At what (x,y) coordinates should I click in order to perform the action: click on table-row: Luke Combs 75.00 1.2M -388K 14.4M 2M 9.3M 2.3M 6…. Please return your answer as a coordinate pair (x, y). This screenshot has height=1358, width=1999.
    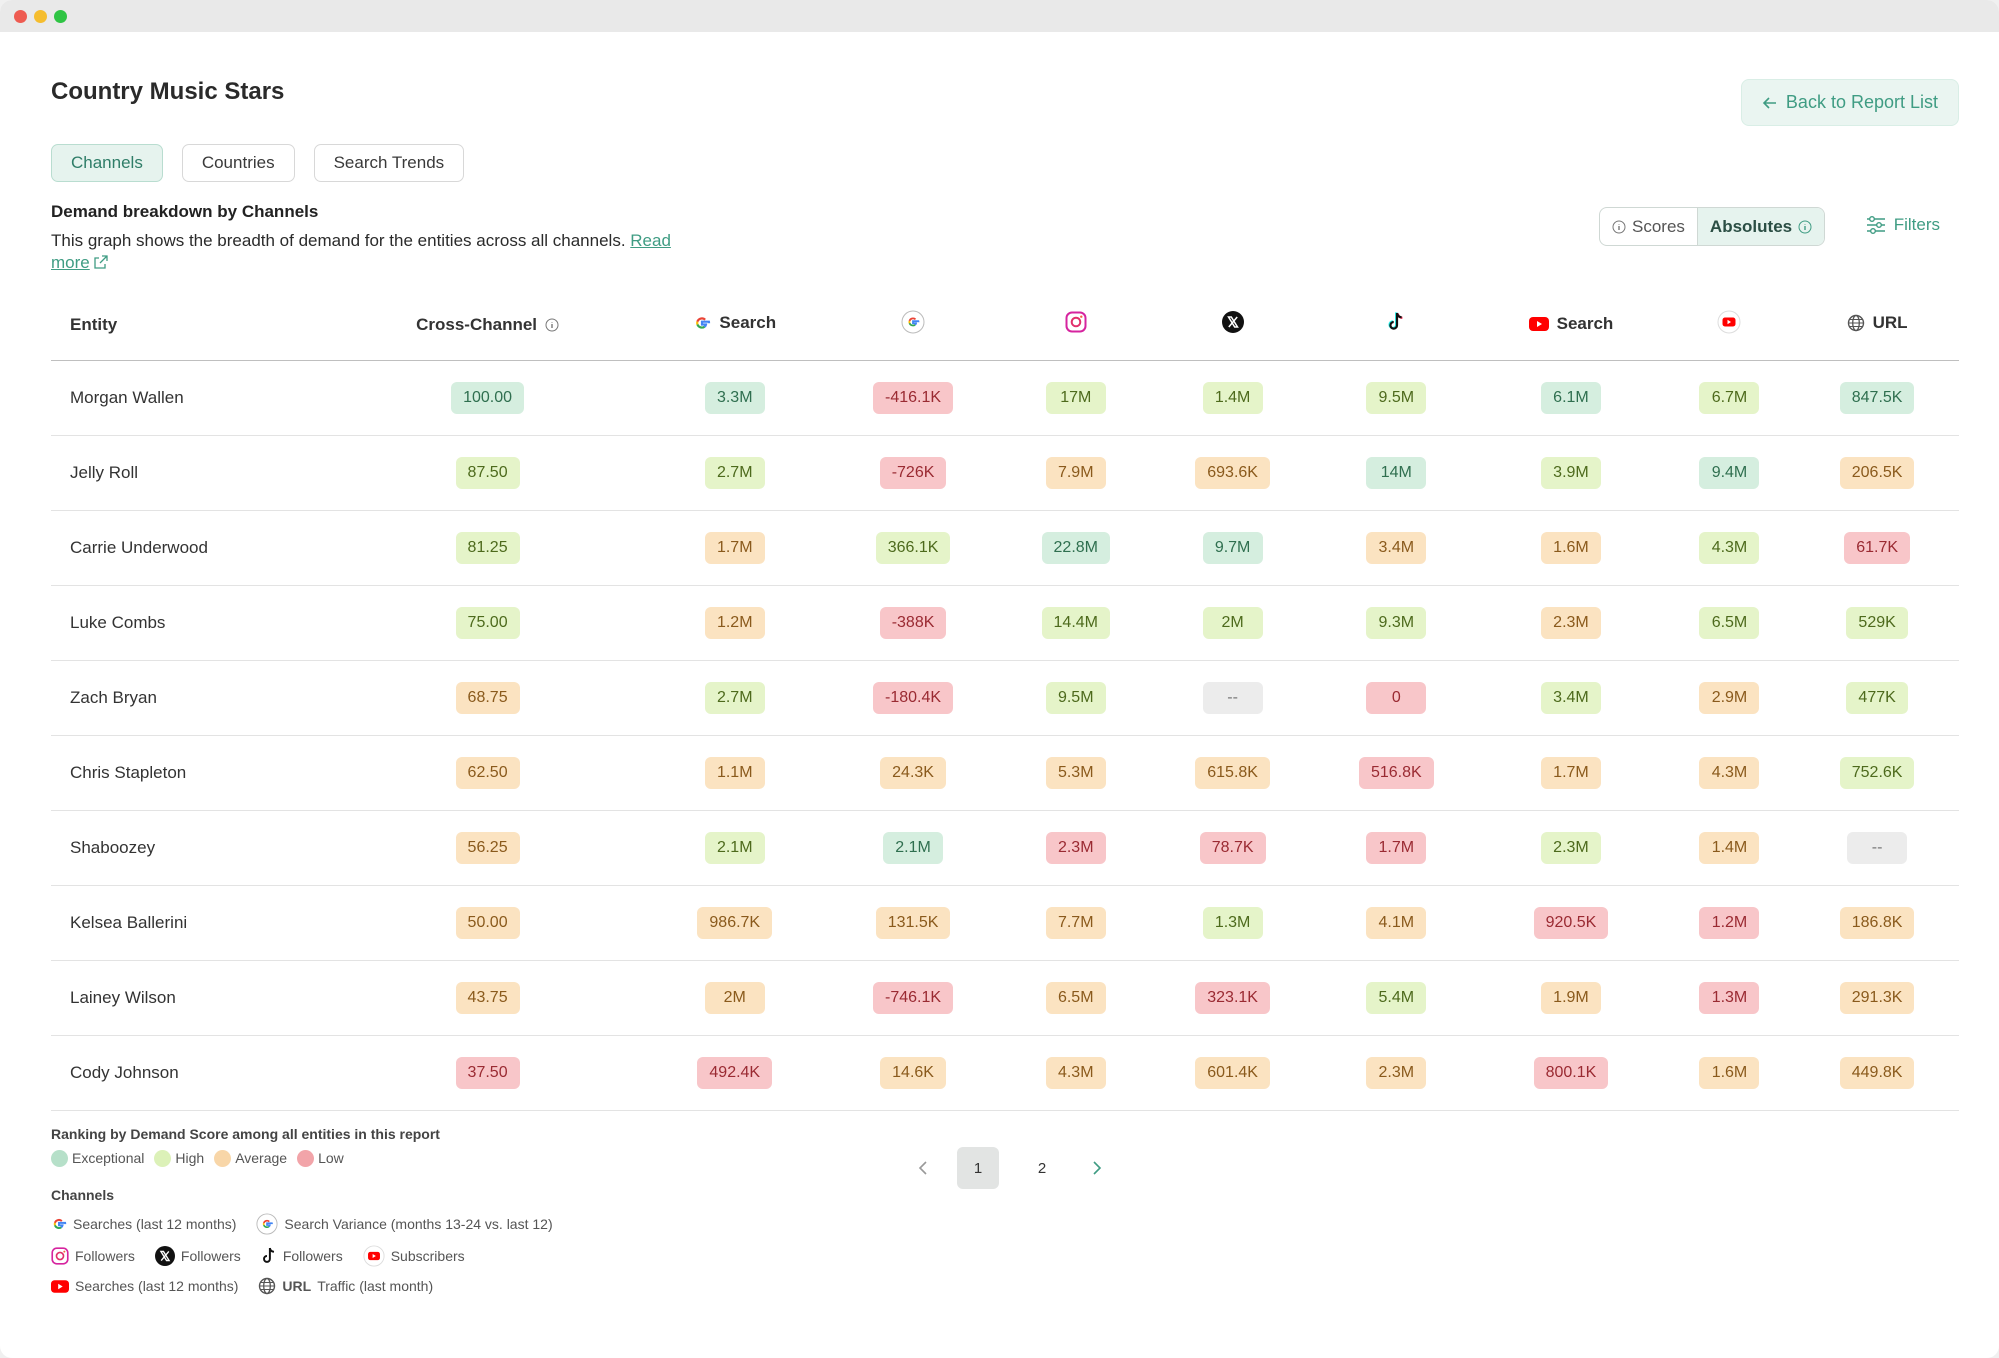
    Looking at the image, I should click on (1005, 623).